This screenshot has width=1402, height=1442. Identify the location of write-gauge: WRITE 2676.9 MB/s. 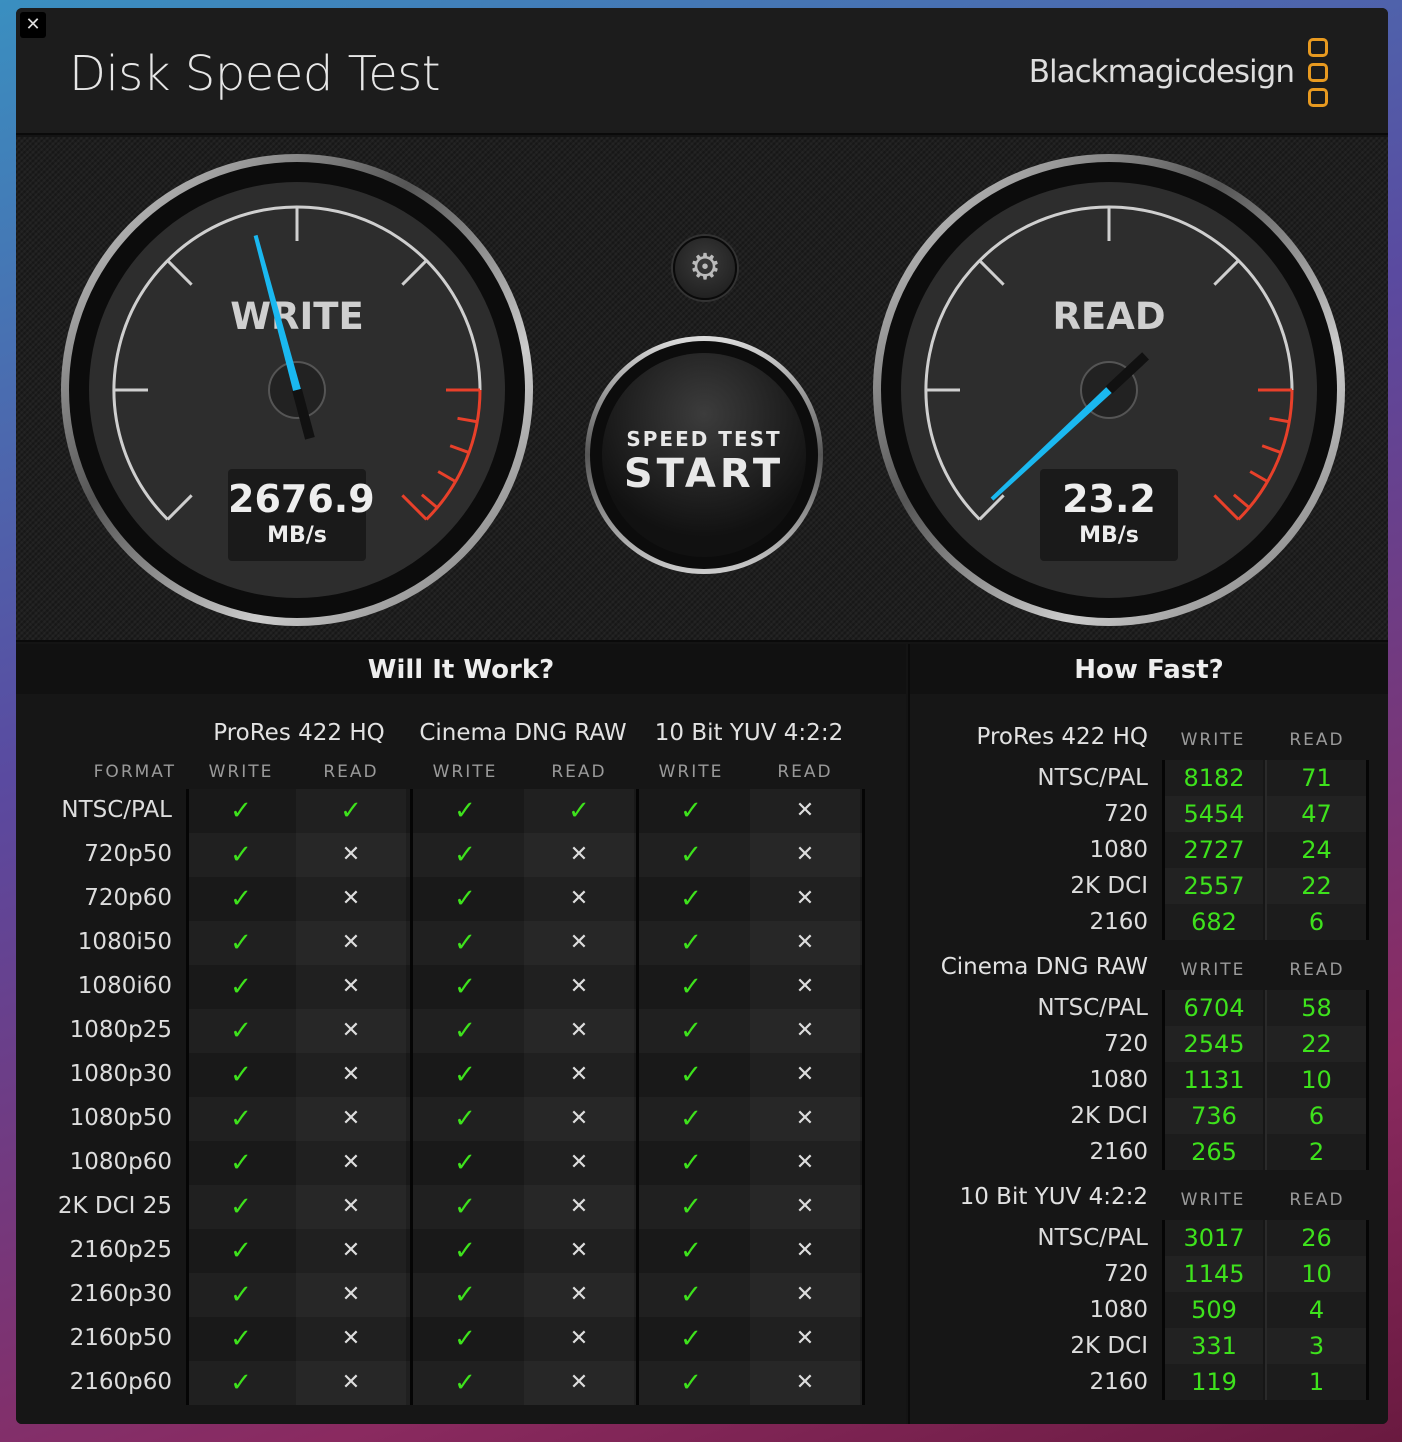
(297, 390).